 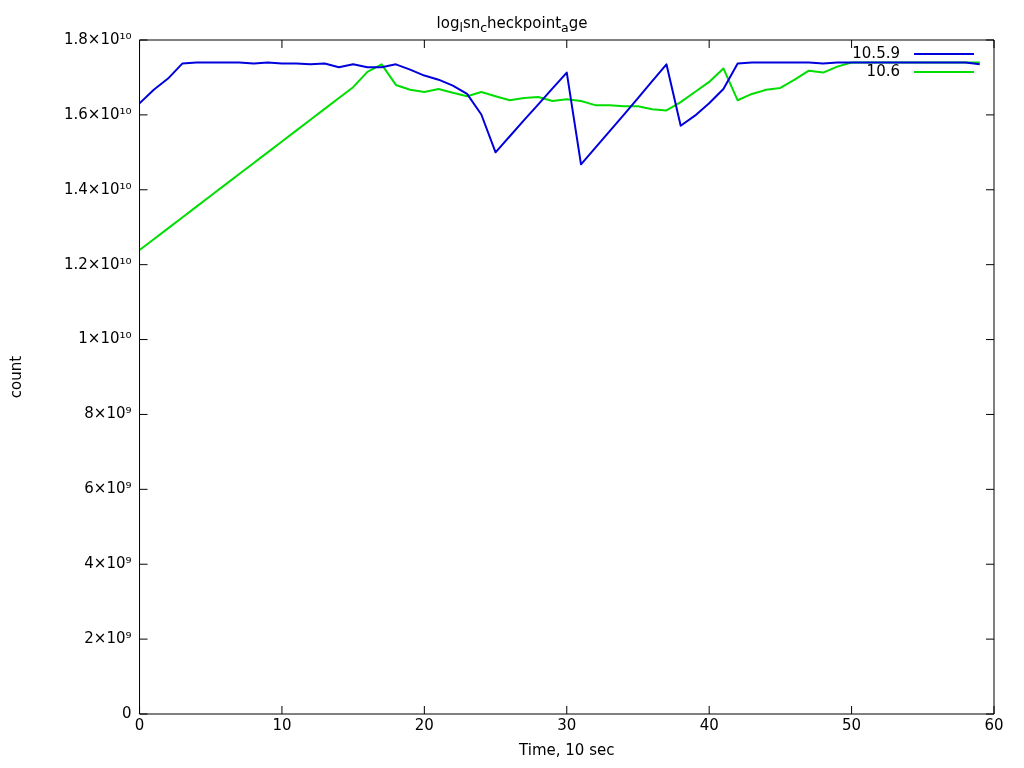 What do you see at coordinates (883, 70) in the screenshot?
I see `legend-label: 10.6` at bounding box center [883, 70].